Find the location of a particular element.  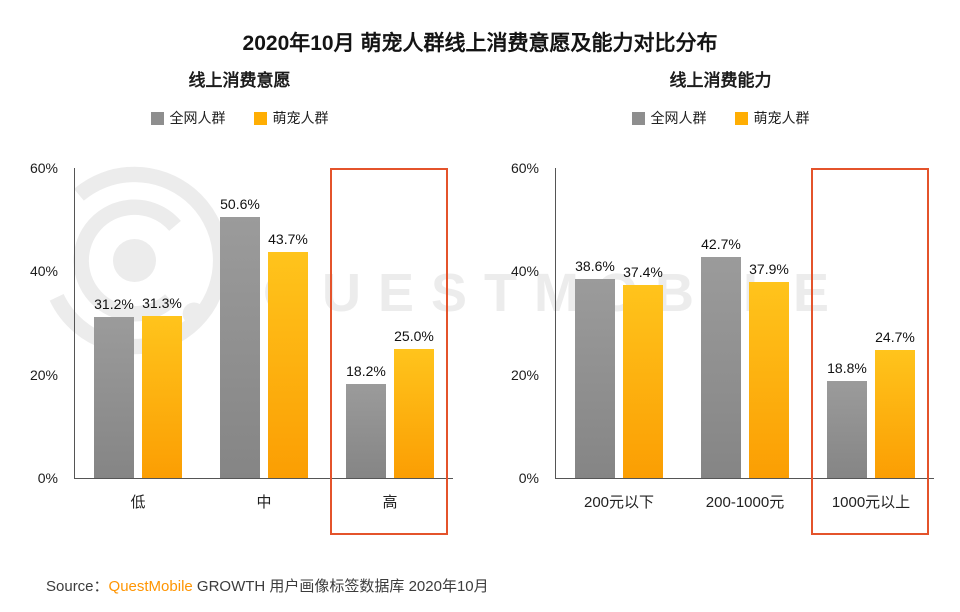

chart-title: 线上消费能力 is located at coordinates (720, 80).